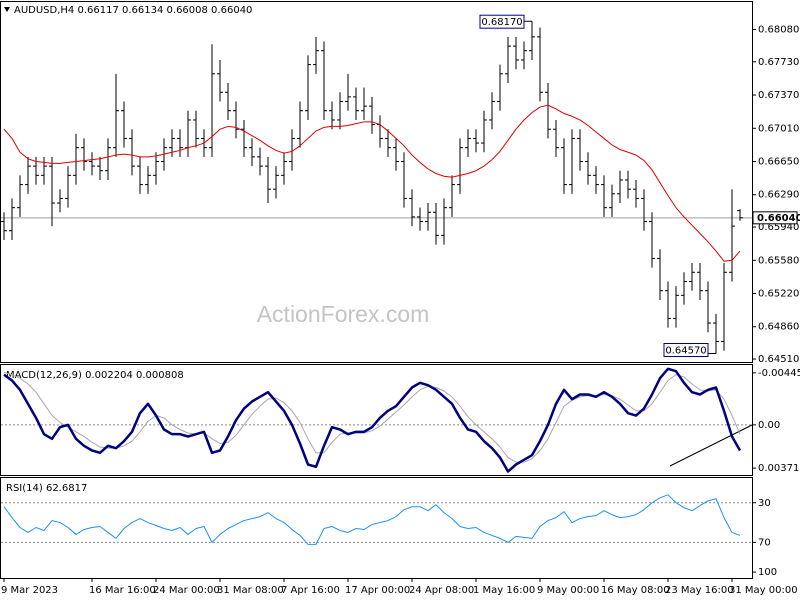 The height and width of the screenshot is (600, 800). Describe the element at coordinates (778, 95) in the screenshot. I see `y-tick-label: 0.67370` at that location.